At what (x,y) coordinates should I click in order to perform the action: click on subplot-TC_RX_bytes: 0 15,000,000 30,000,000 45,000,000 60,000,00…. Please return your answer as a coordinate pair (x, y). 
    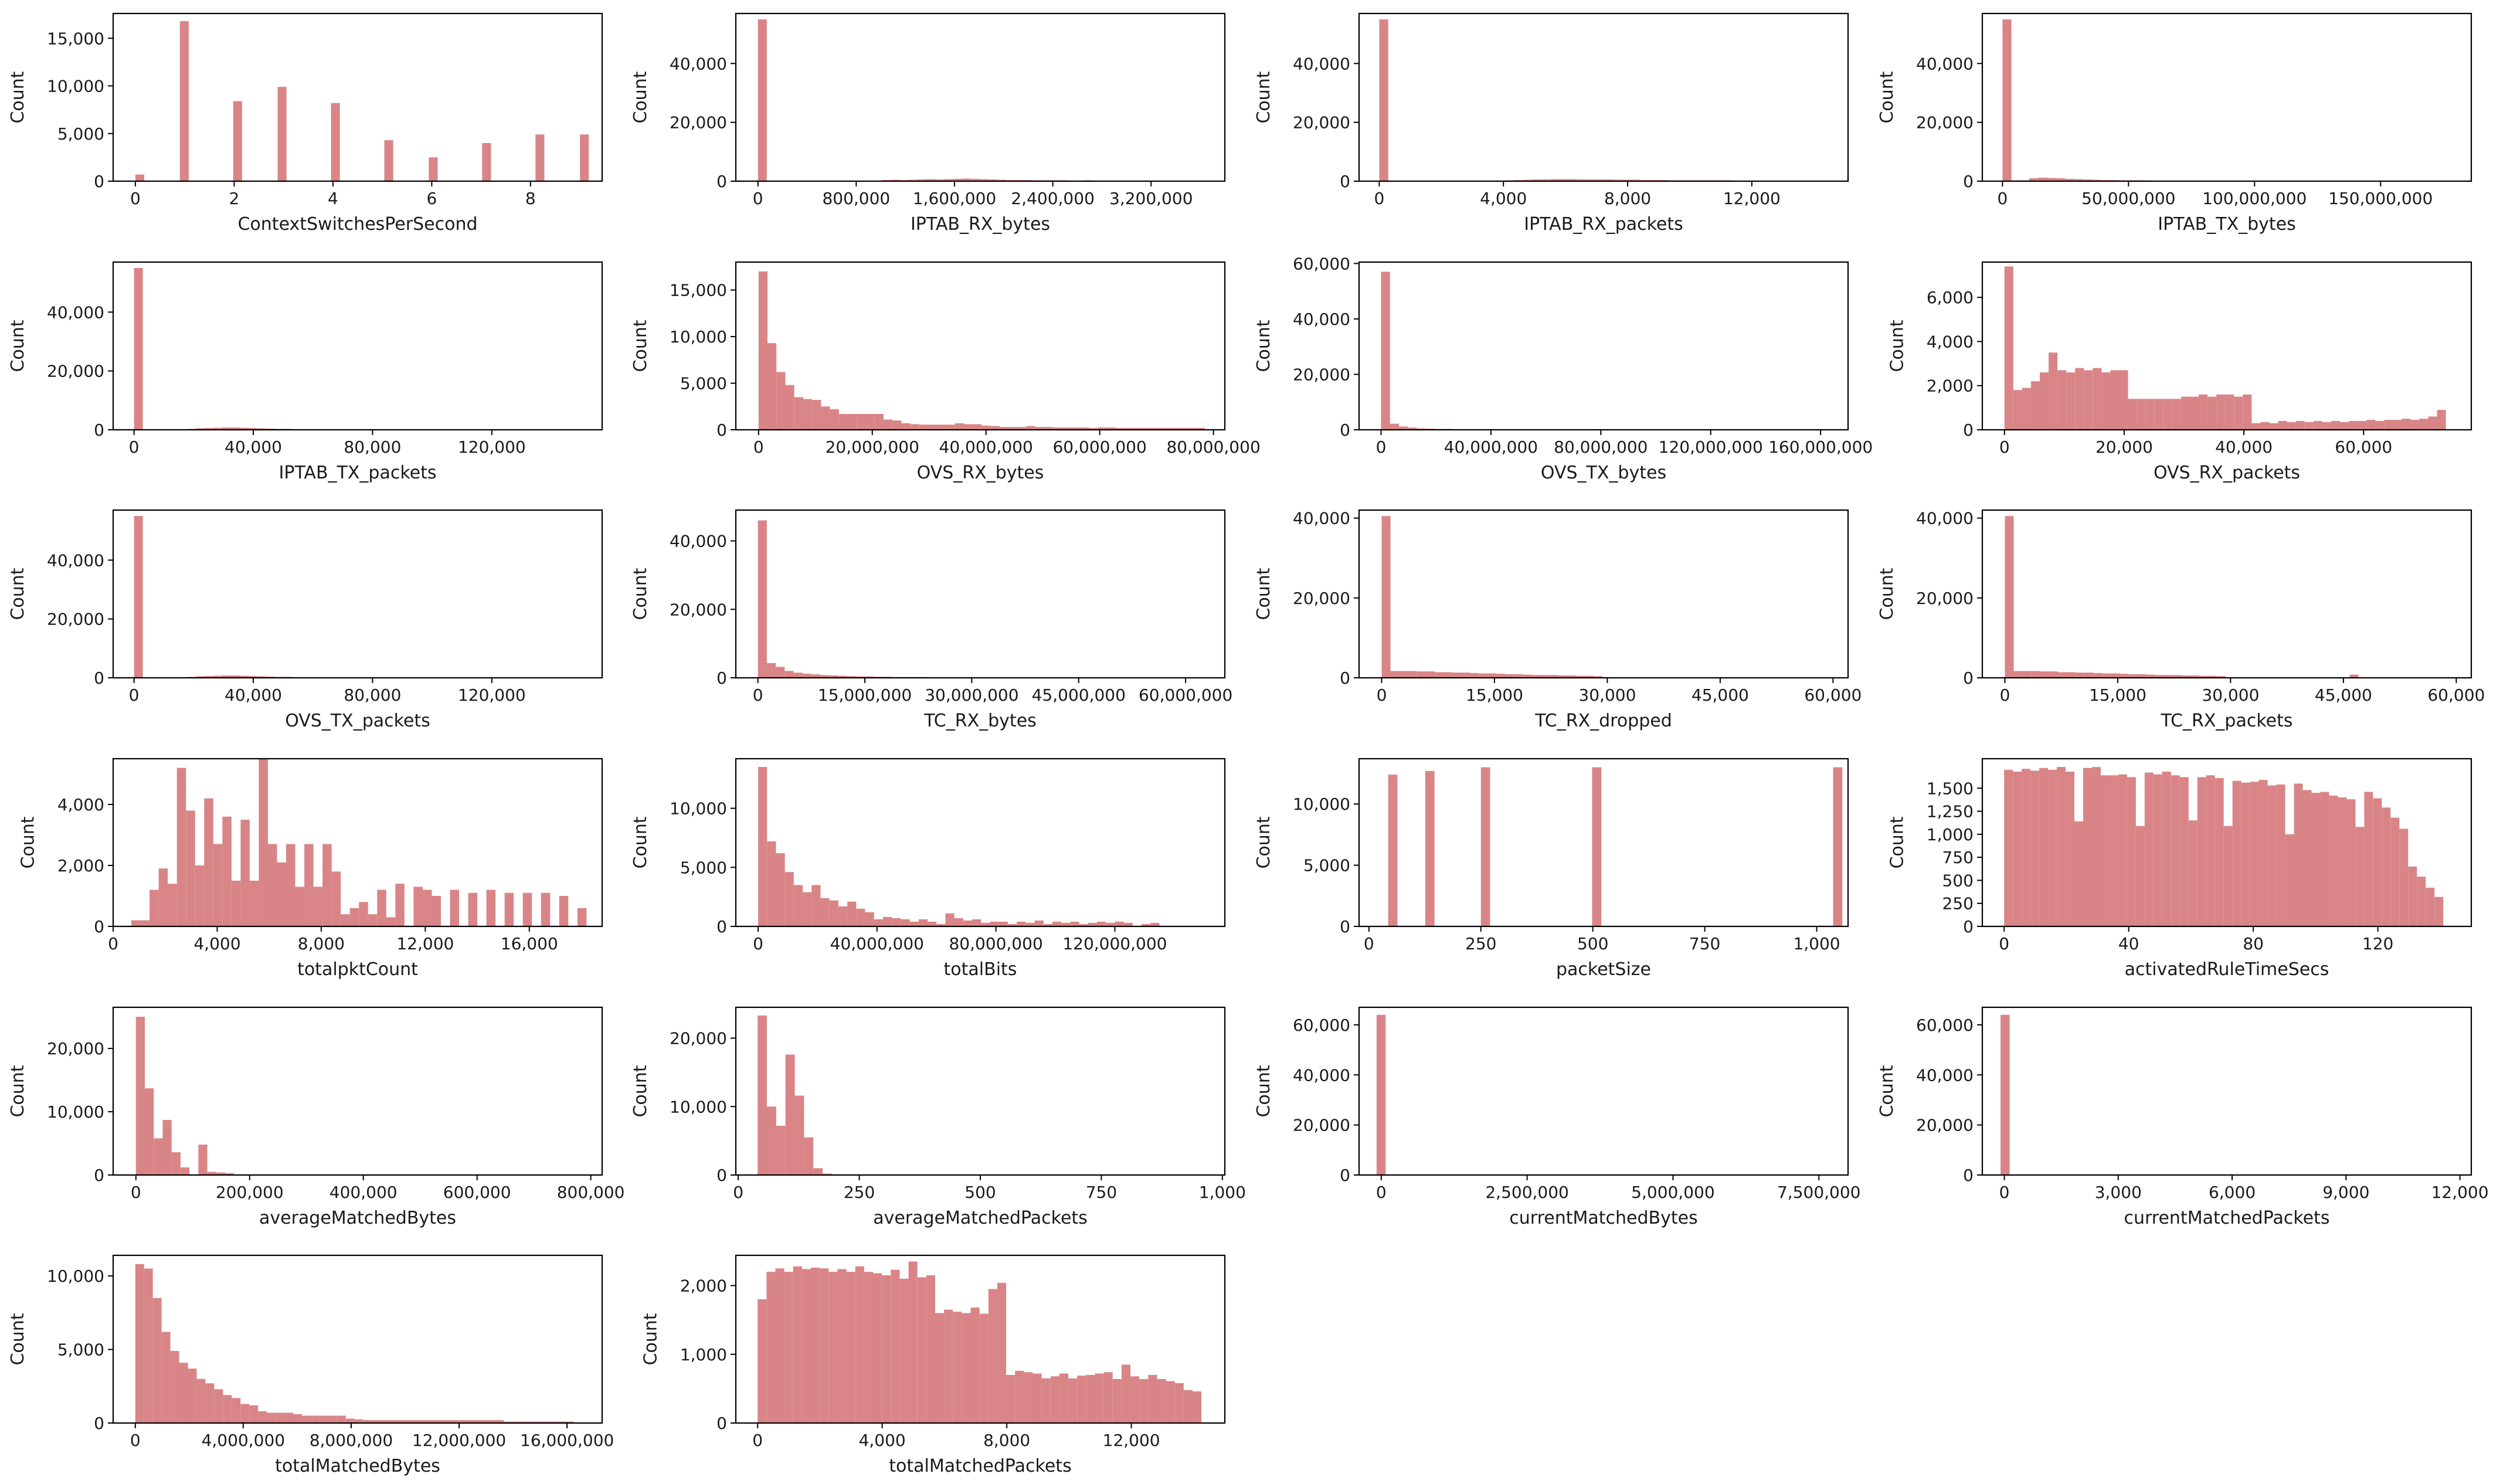
    Looking at the image, I should click on (931, 620).